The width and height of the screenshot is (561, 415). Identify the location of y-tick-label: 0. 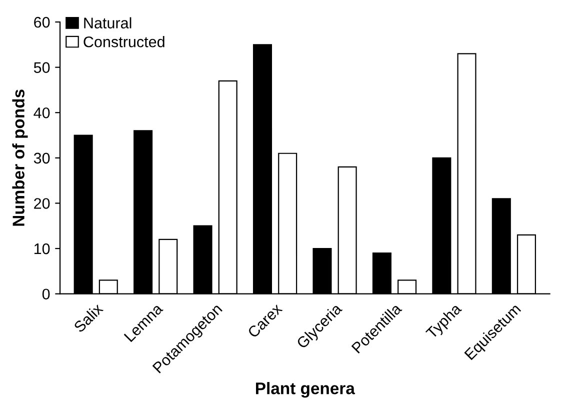
(46, 294).